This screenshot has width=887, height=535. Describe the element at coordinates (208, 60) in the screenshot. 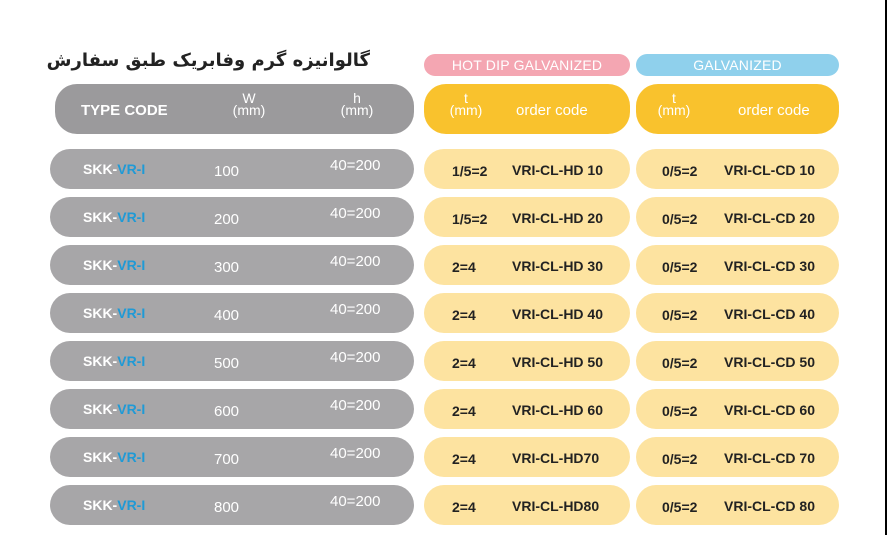

I see `page-title: گالوانیزه گرم وفابریک طبق سفارش` at that location.